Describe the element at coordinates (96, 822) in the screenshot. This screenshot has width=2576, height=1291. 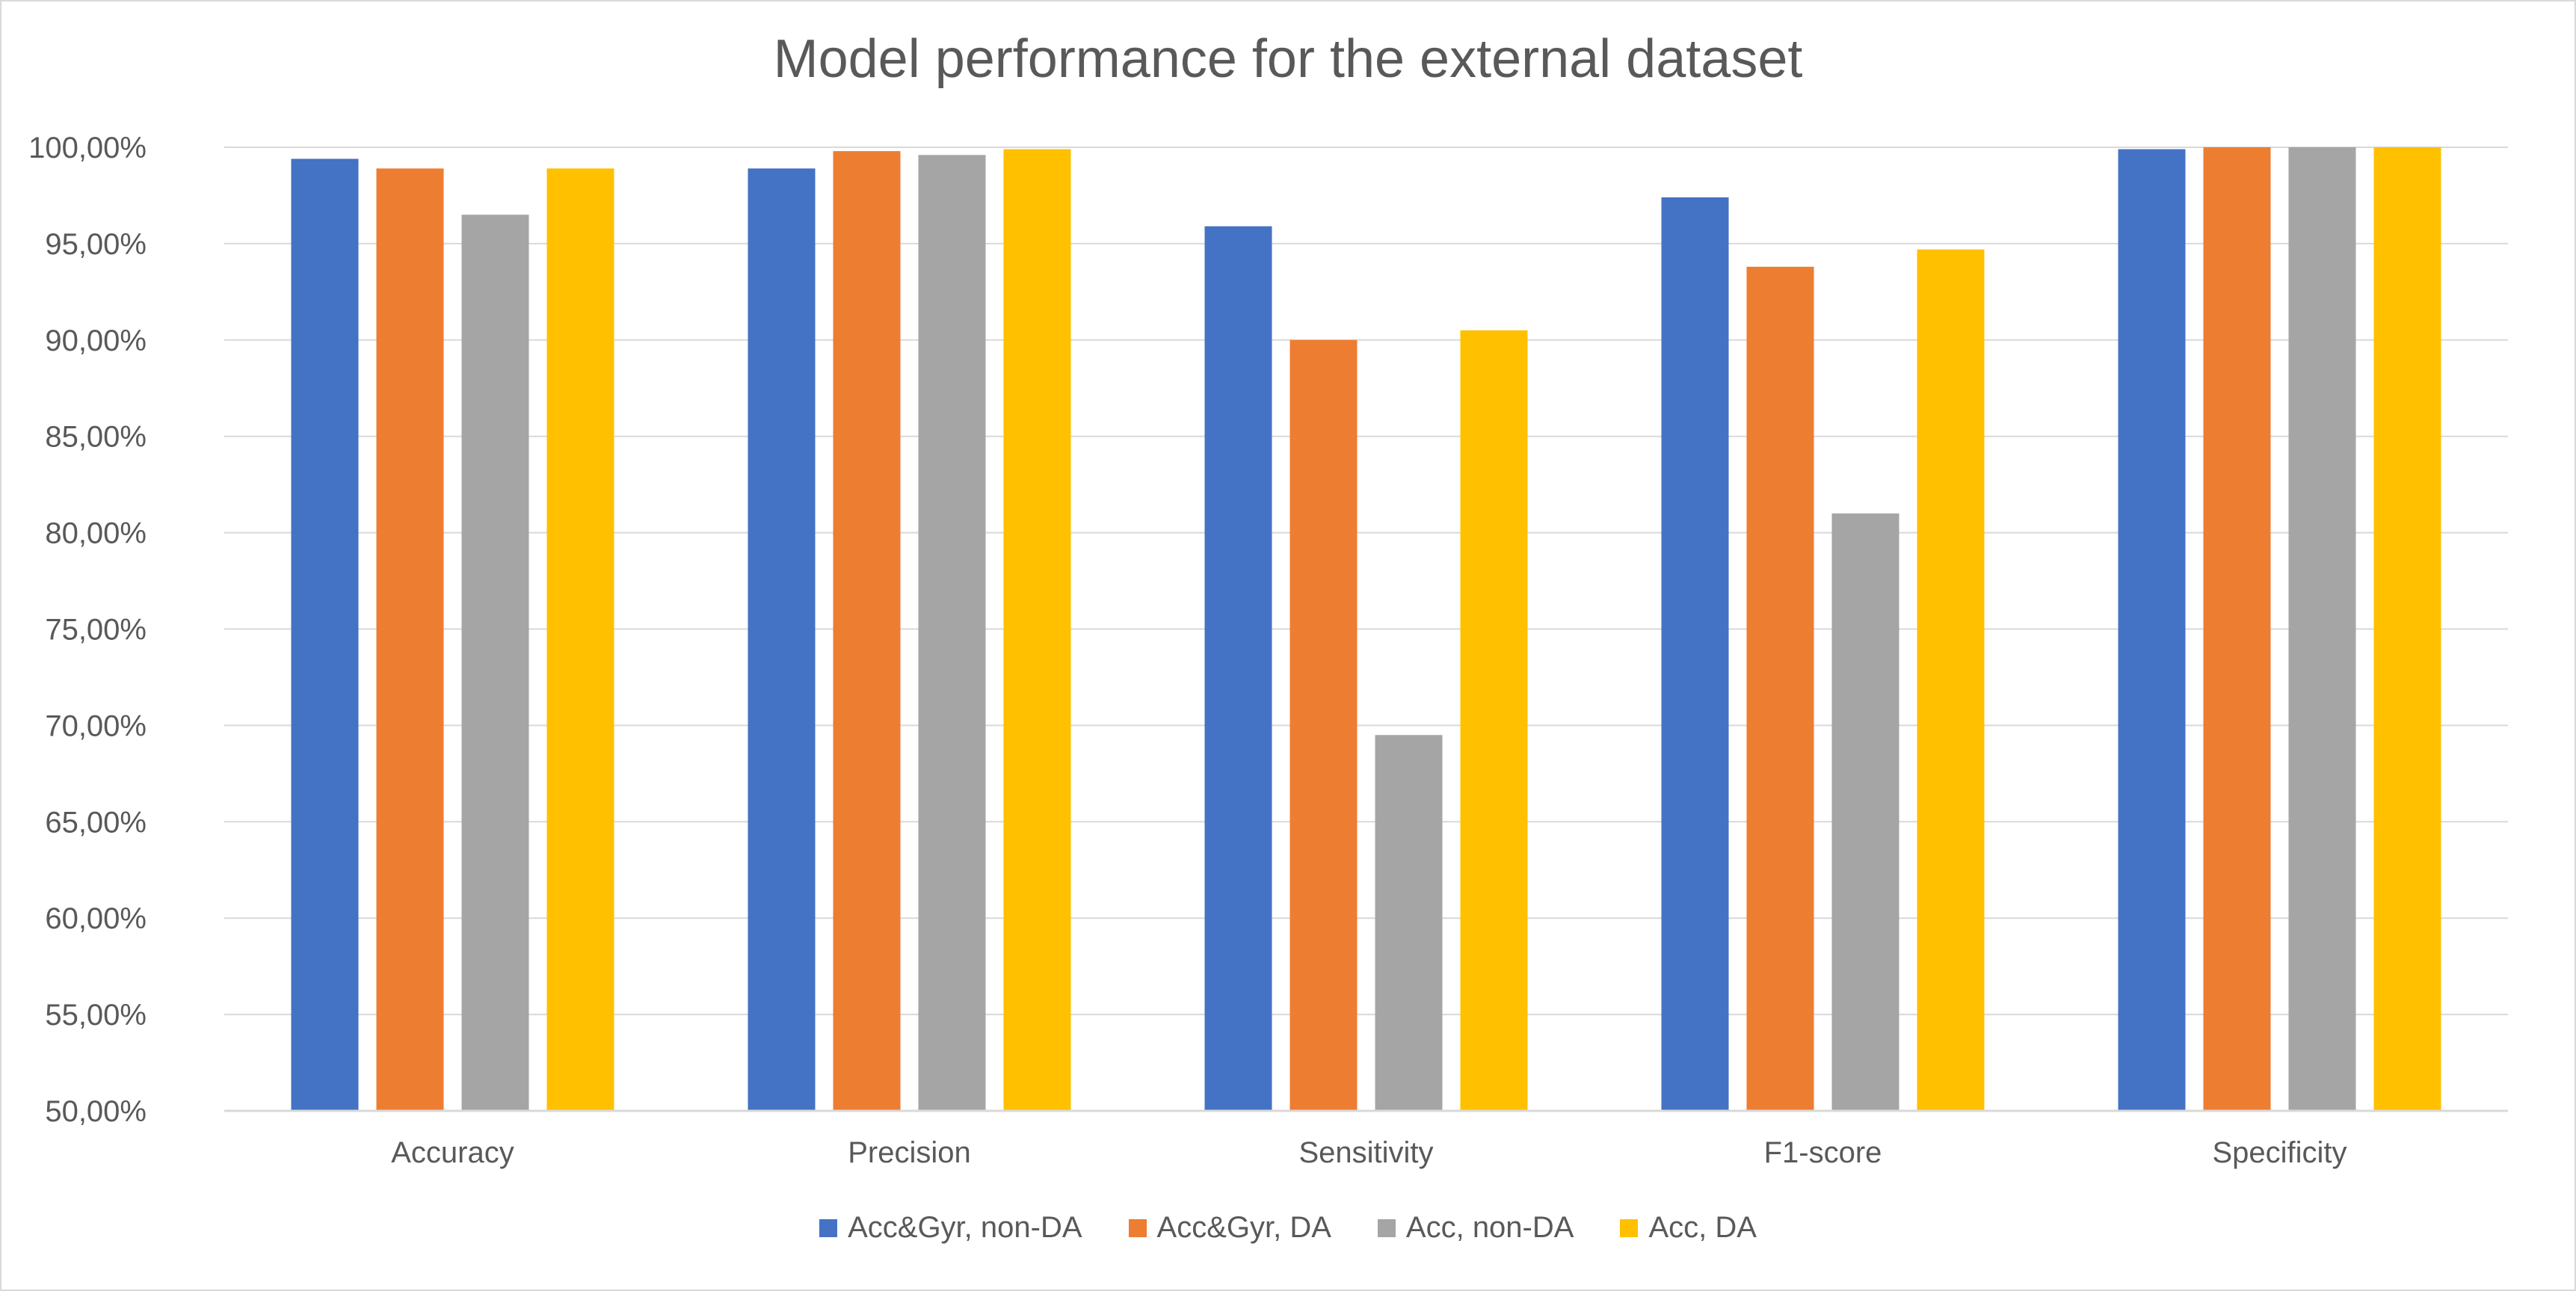
I see `y-tick-label: 65,00%` at that location.